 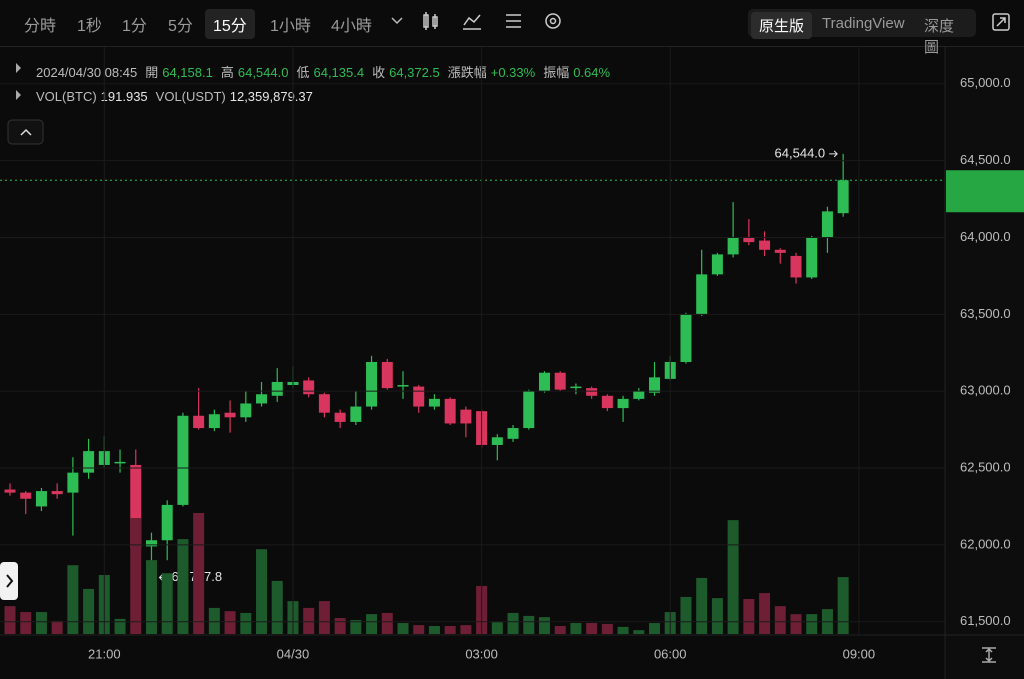 I want to click on view-button: 深度圖, so click(x=939, y=37).